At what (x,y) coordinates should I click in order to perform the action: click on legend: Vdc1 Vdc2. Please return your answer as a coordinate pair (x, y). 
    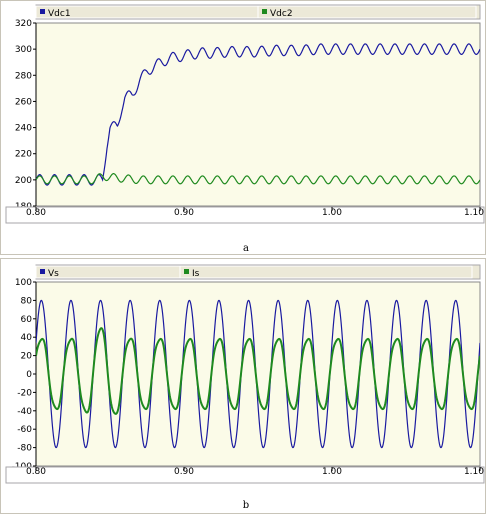
    Looking at the image, I should click on (258, 12).